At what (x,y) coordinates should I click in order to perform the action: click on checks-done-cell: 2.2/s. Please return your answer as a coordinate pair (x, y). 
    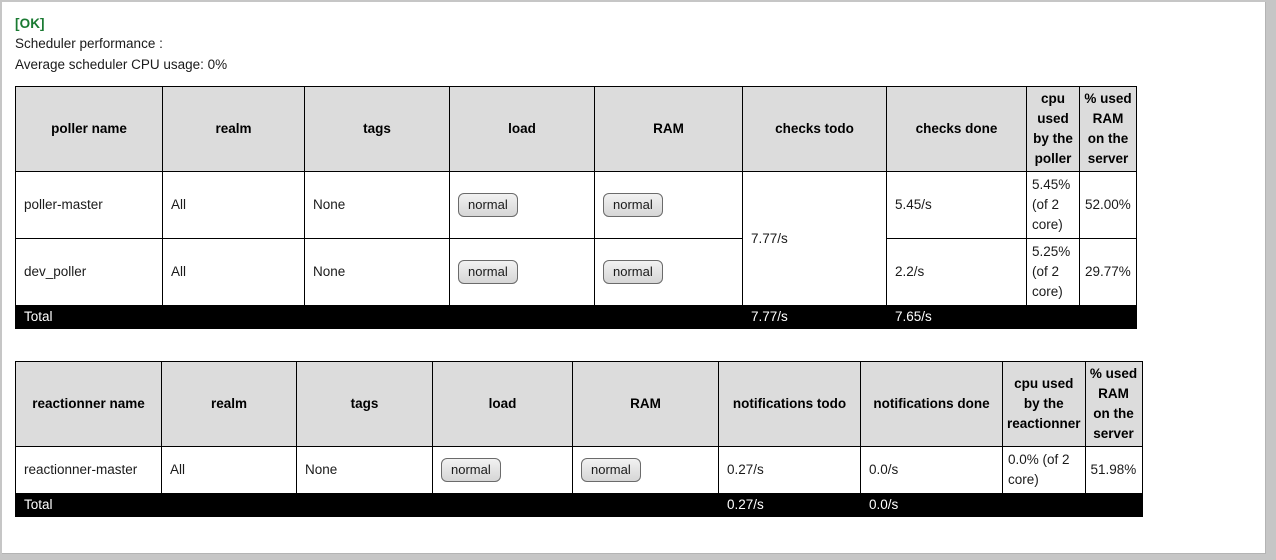
    Looking at the image, I should click on (956, 272).